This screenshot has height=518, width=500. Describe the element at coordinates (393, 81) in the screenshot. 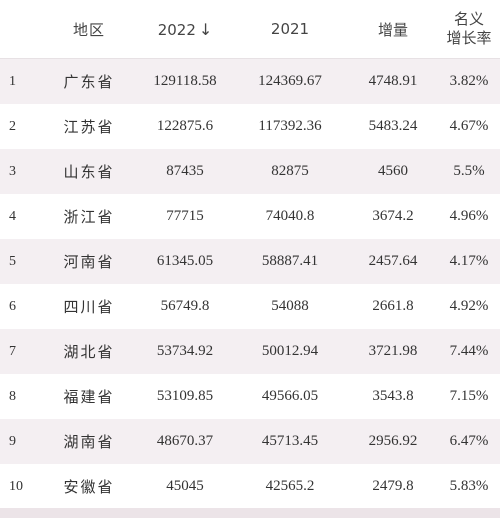

I see `cell-increase: 4748.91` at that location.